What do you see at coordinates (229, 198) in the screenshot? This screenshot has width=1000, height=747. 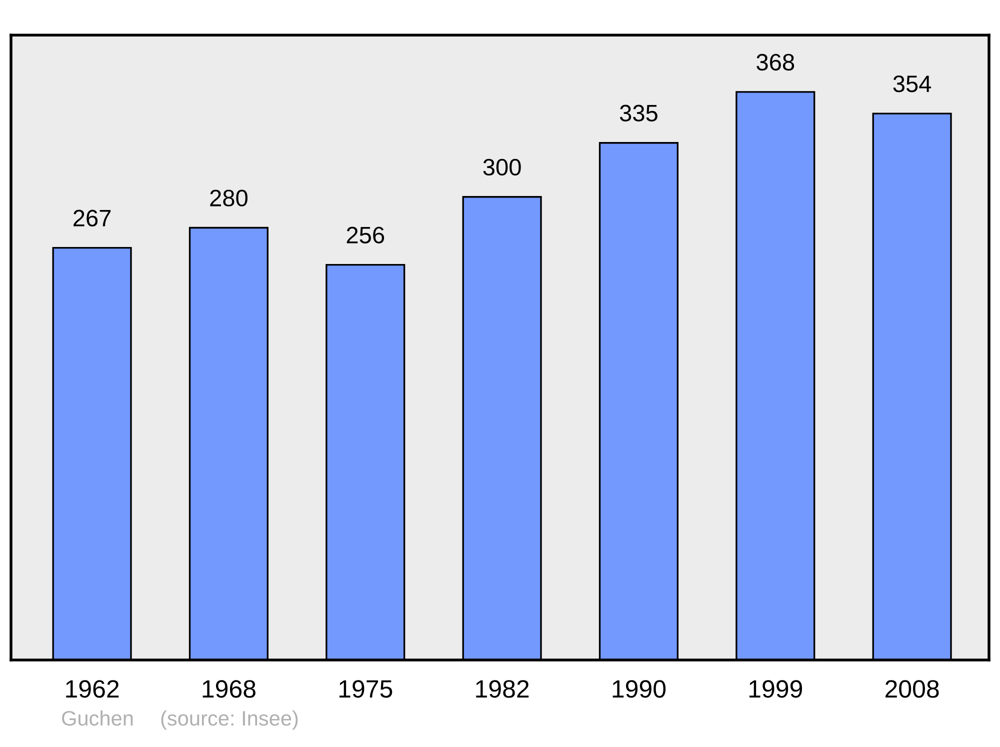 I see `data-label: 280` at bounding box center [229, 198].